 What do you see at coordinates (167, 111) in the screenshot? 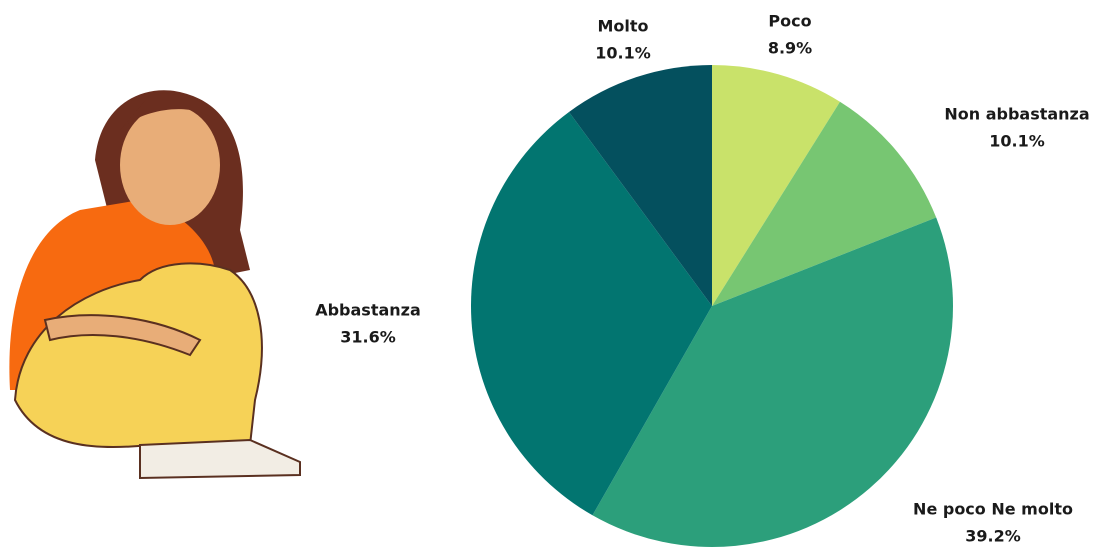
I see `bangs` at bounding box center [167, 111].